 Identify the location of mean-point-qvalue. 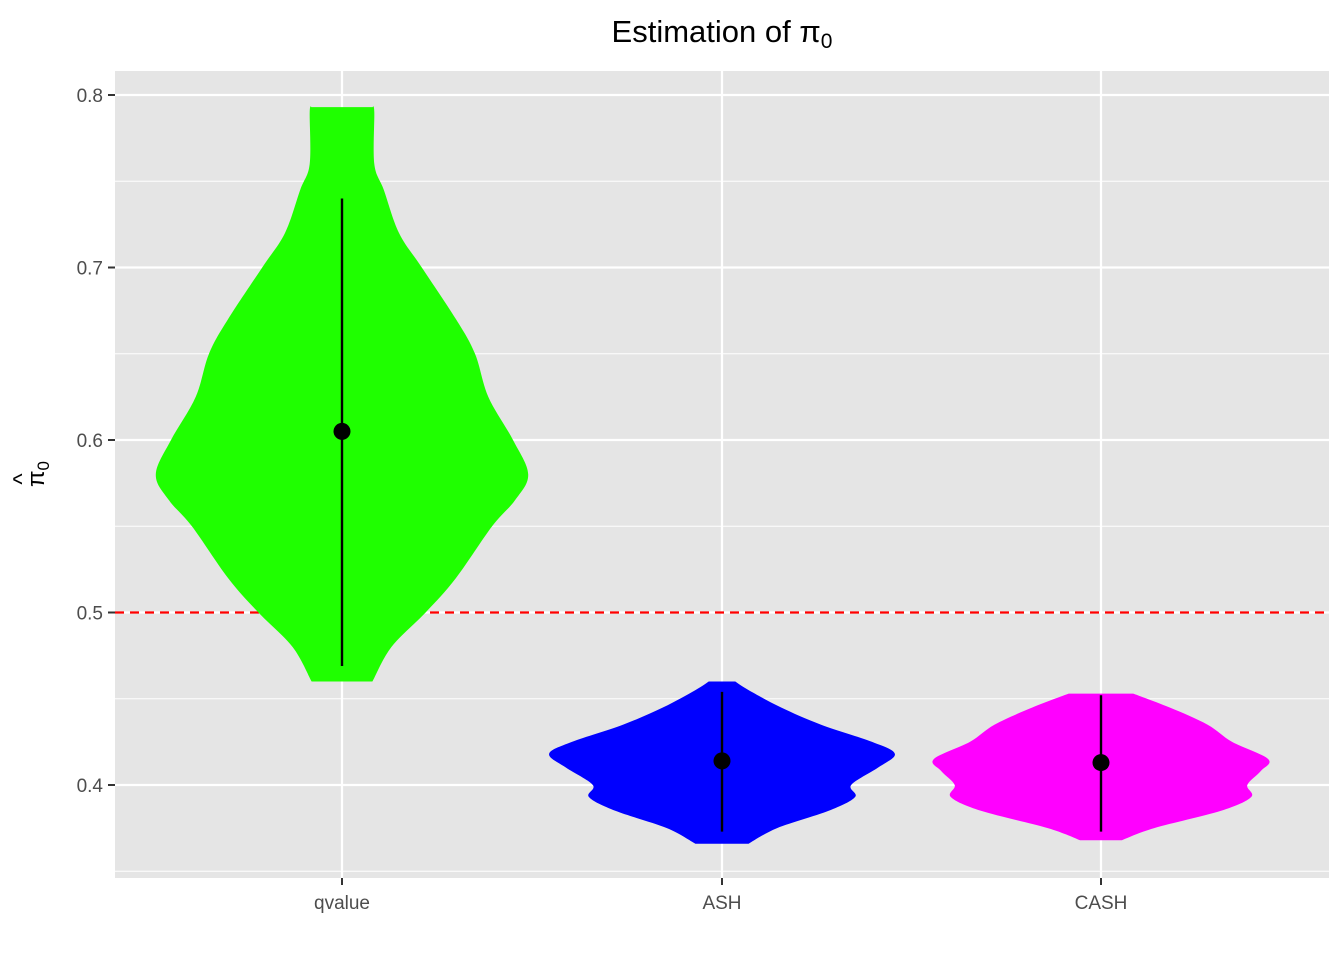
(342, 431).